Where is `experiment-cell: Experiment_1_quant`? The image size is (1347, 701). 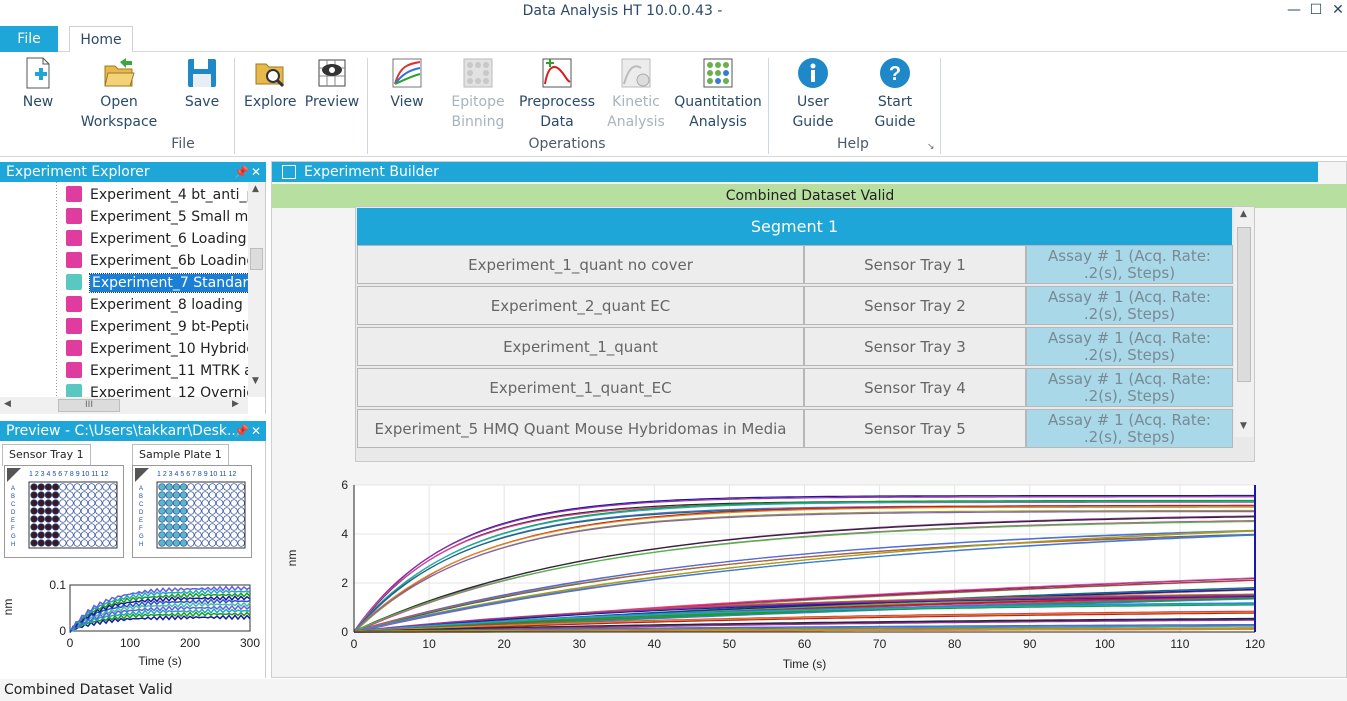
experiment-cell: Experiment_1_quant is located at coordinates (580, 346).